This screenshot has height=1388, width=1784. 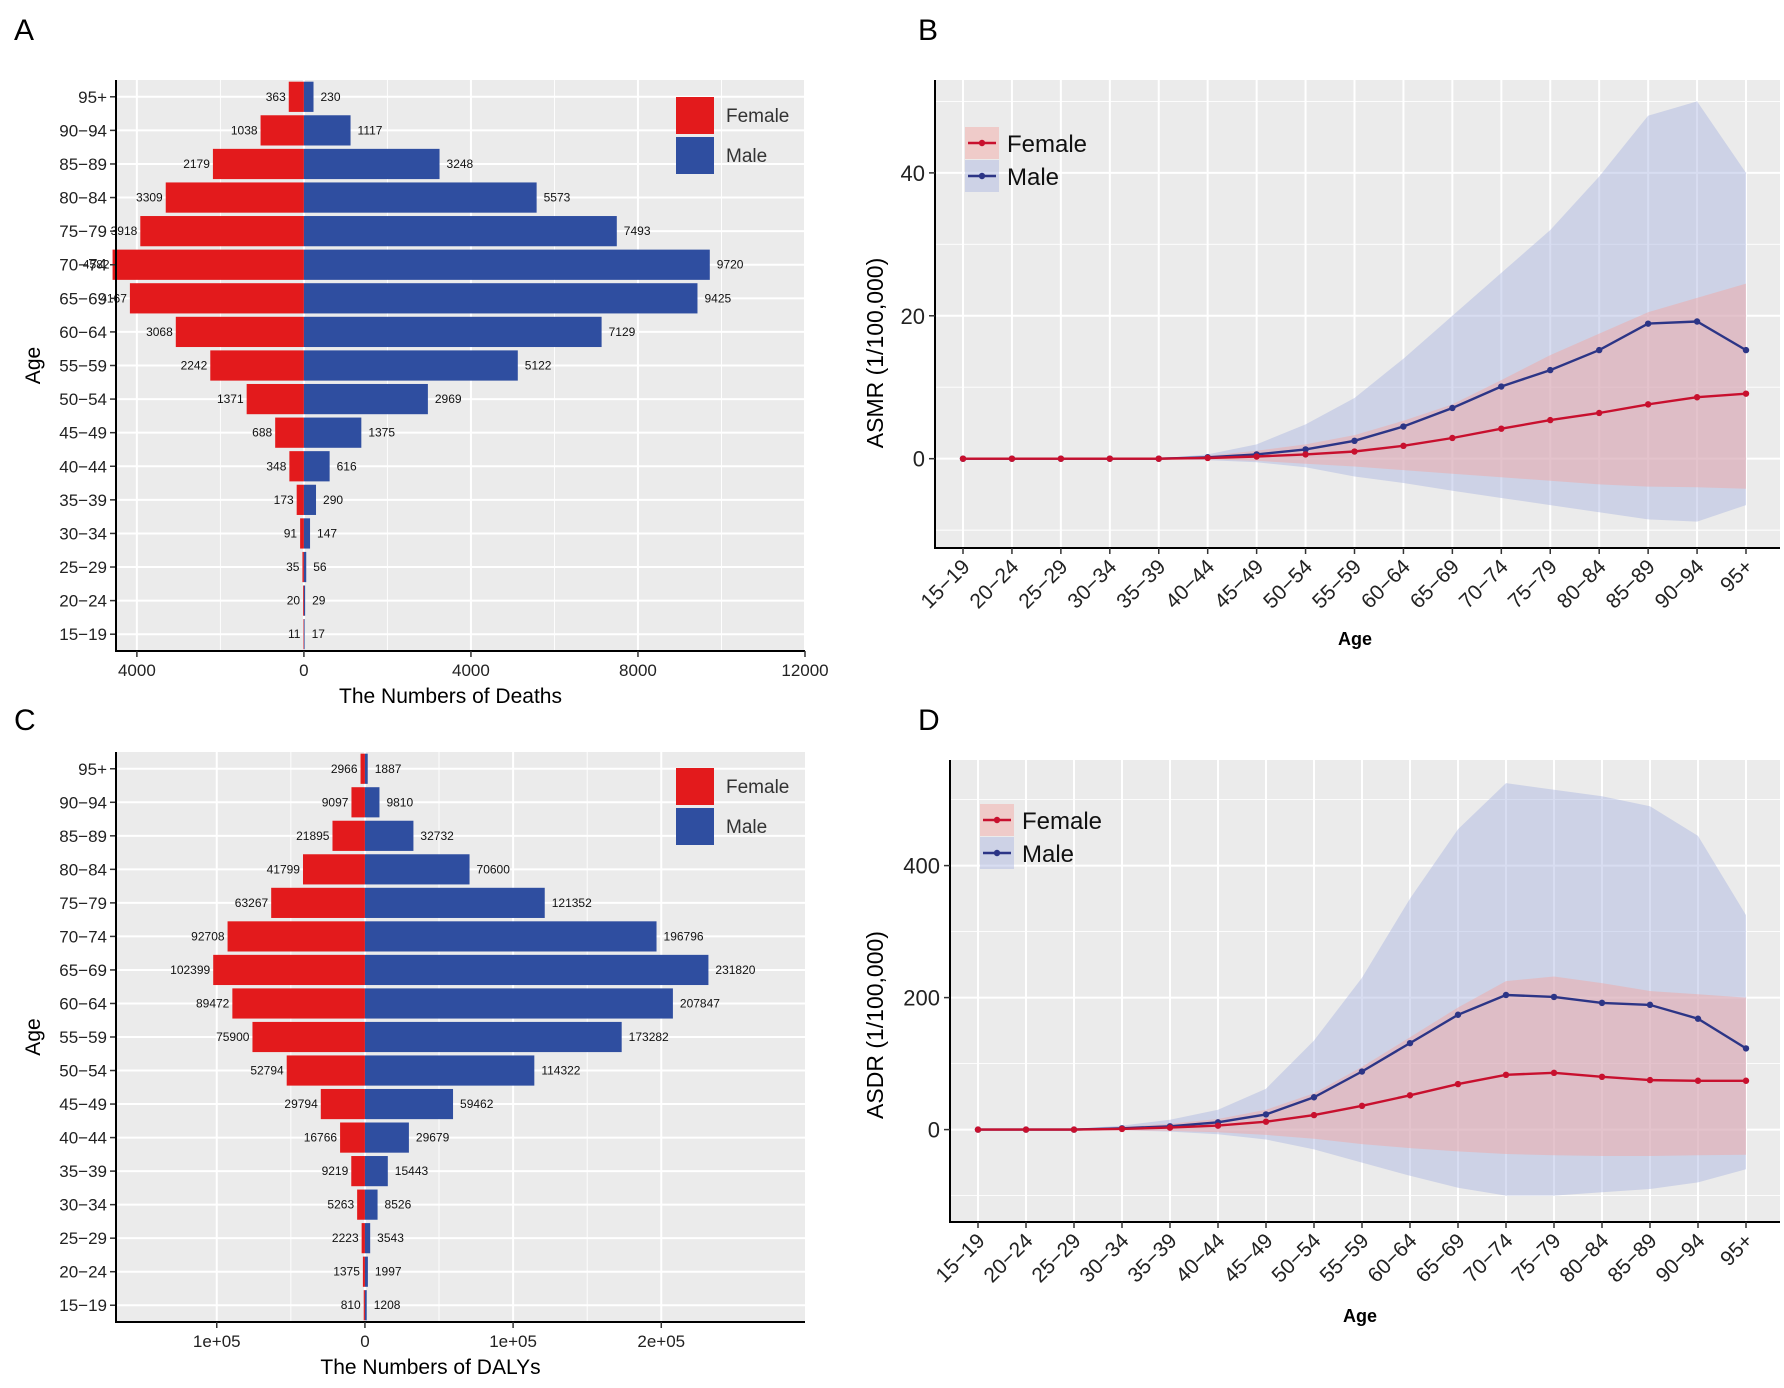 What do you see at coordinates (437, 836) in the screenshot?
I see `data-label-male: 32732` at bounding box center [437, 836].